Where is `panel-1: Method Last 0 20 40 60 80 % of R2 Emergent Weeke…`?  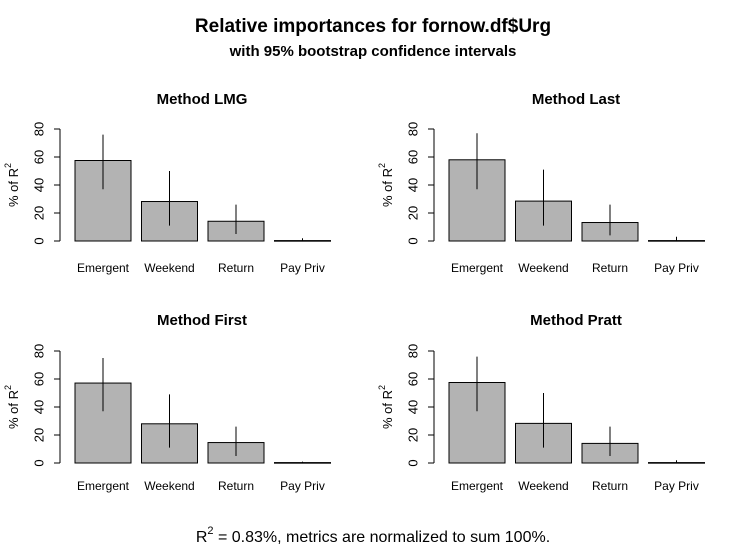
panel-1: Method Last 0 20 40 60 80 % of R2 Emergent Weeke… is located at coordinates (541, 183).